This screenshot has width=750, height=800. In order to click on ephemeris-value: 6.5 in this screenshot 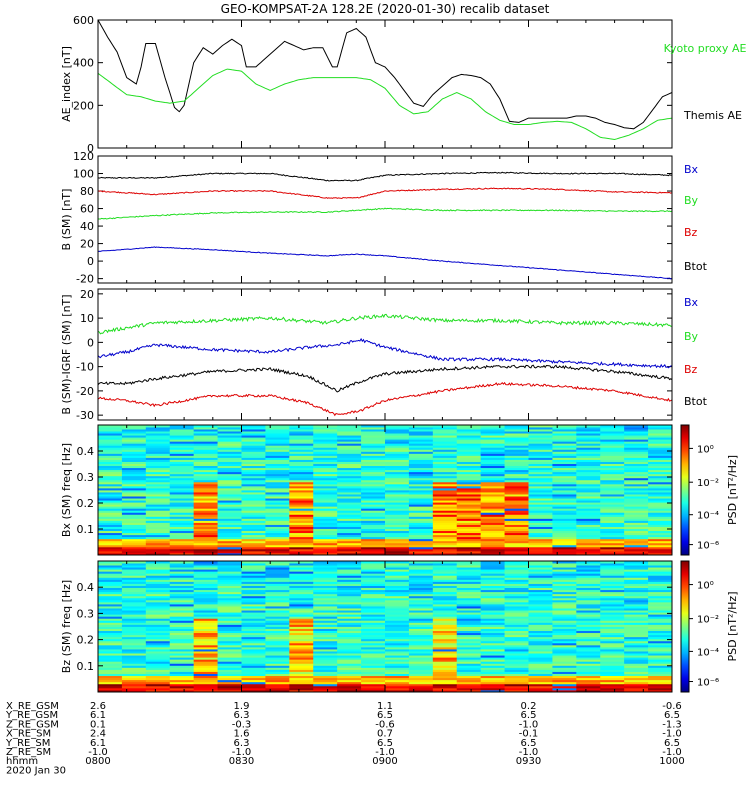, I will do `click(672, 743)`.